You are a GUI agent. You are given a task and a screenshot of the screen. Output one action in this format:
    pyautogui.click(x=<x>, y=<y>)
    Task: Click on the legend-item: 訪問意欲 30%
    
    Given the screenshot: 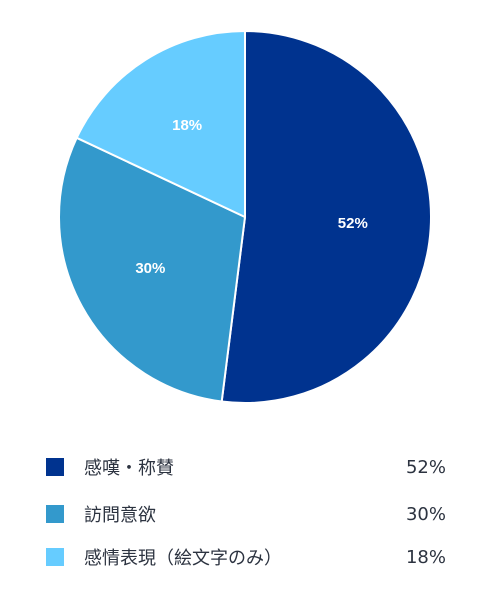 What is the action you would take?
    pyautogui.click(x=246, y=514)
    